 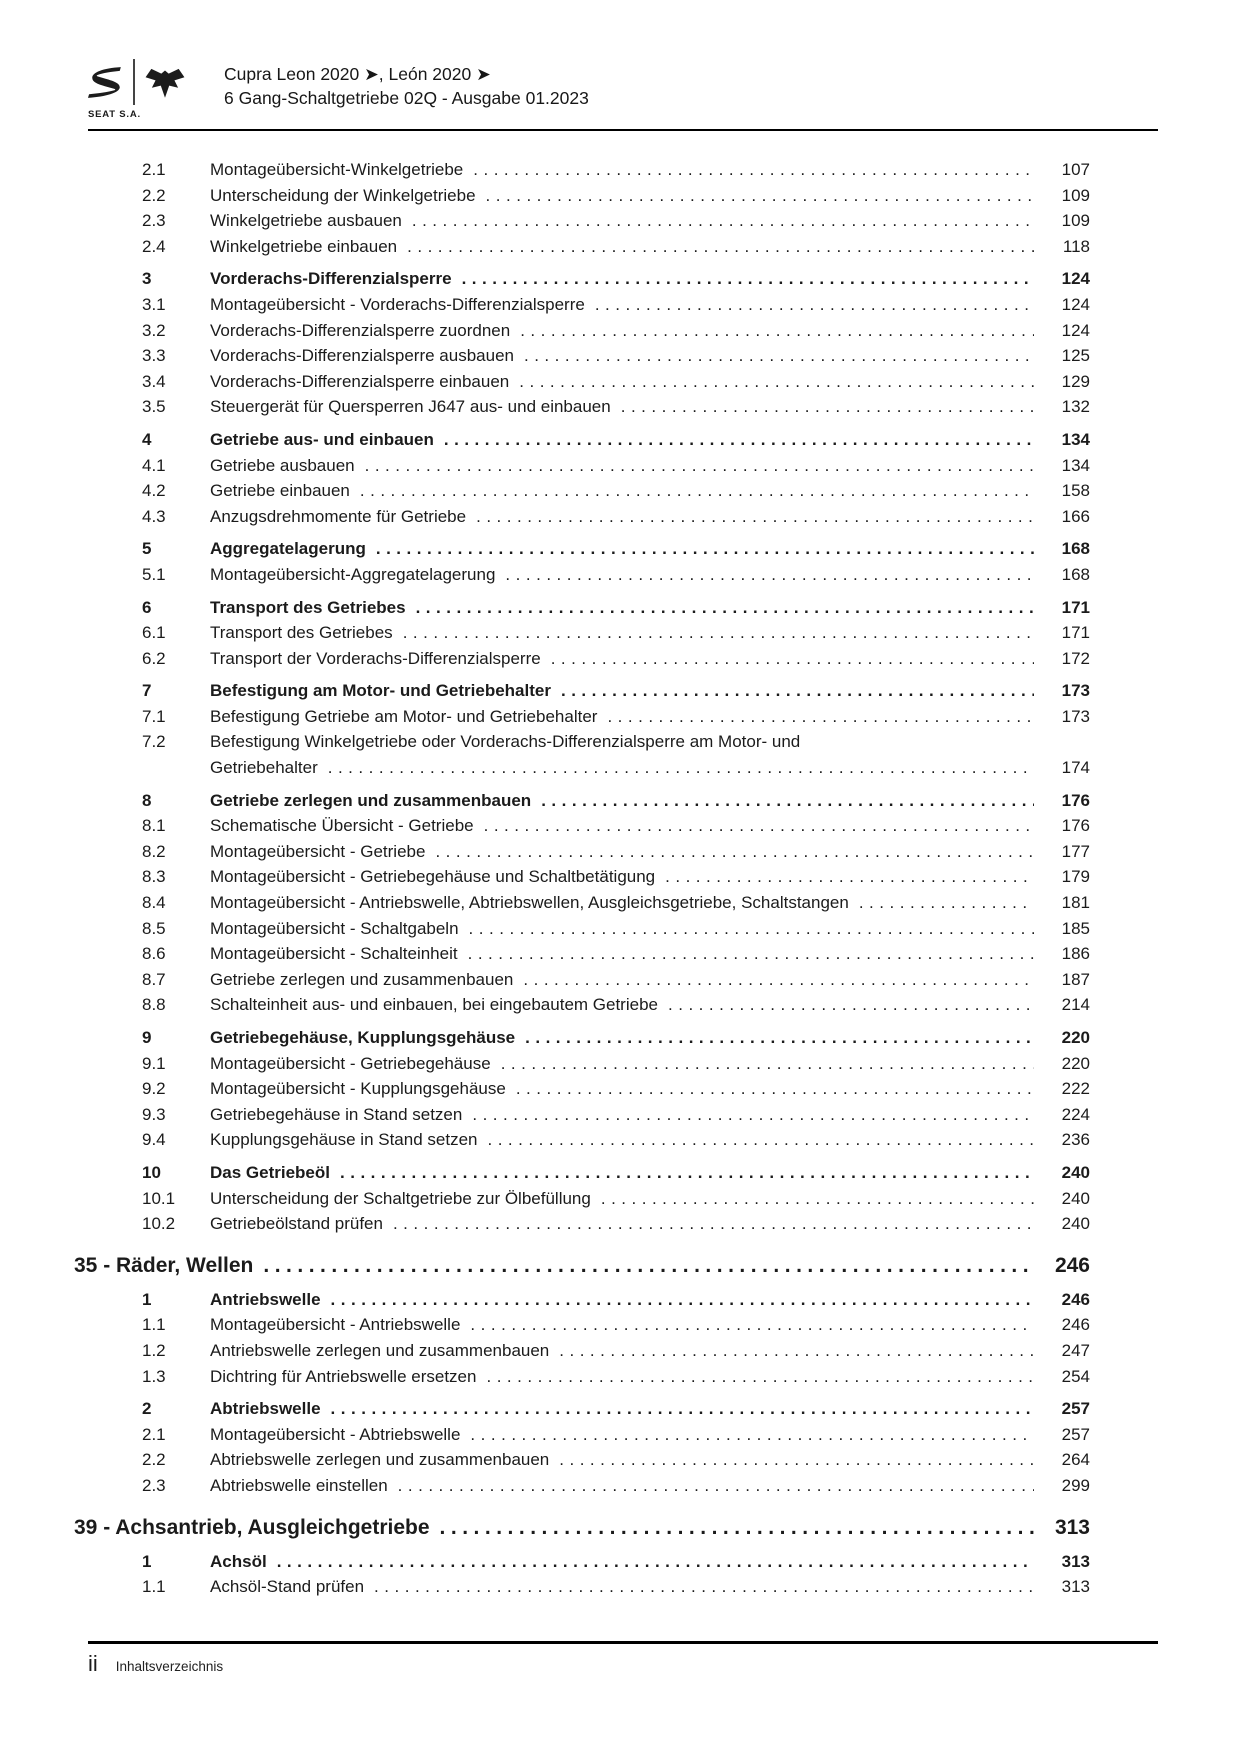 What do you see at coordinates (380, 1350) in the screenshot?
I see `toc-entry-title: Antriebswelle zerlegen und zusammenbauen` at bounding box center [380, 1350].